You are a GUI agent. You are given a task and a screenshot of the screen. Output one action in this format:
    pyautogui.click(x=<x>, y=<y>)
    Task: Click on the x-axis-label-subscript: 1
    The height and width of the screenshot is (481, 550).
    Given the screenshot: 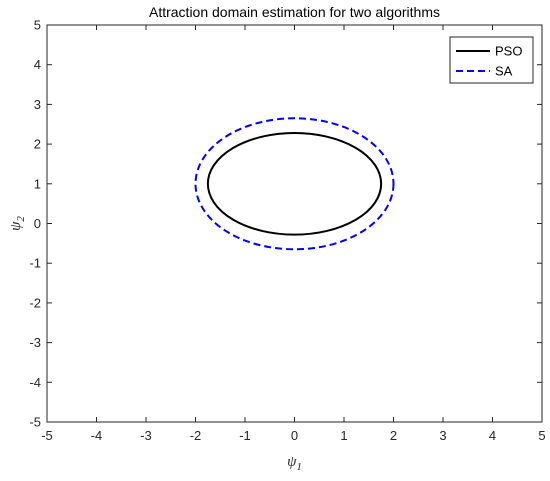 What is the action you would take?
    pyautogui.click(x=299, y=467)
    